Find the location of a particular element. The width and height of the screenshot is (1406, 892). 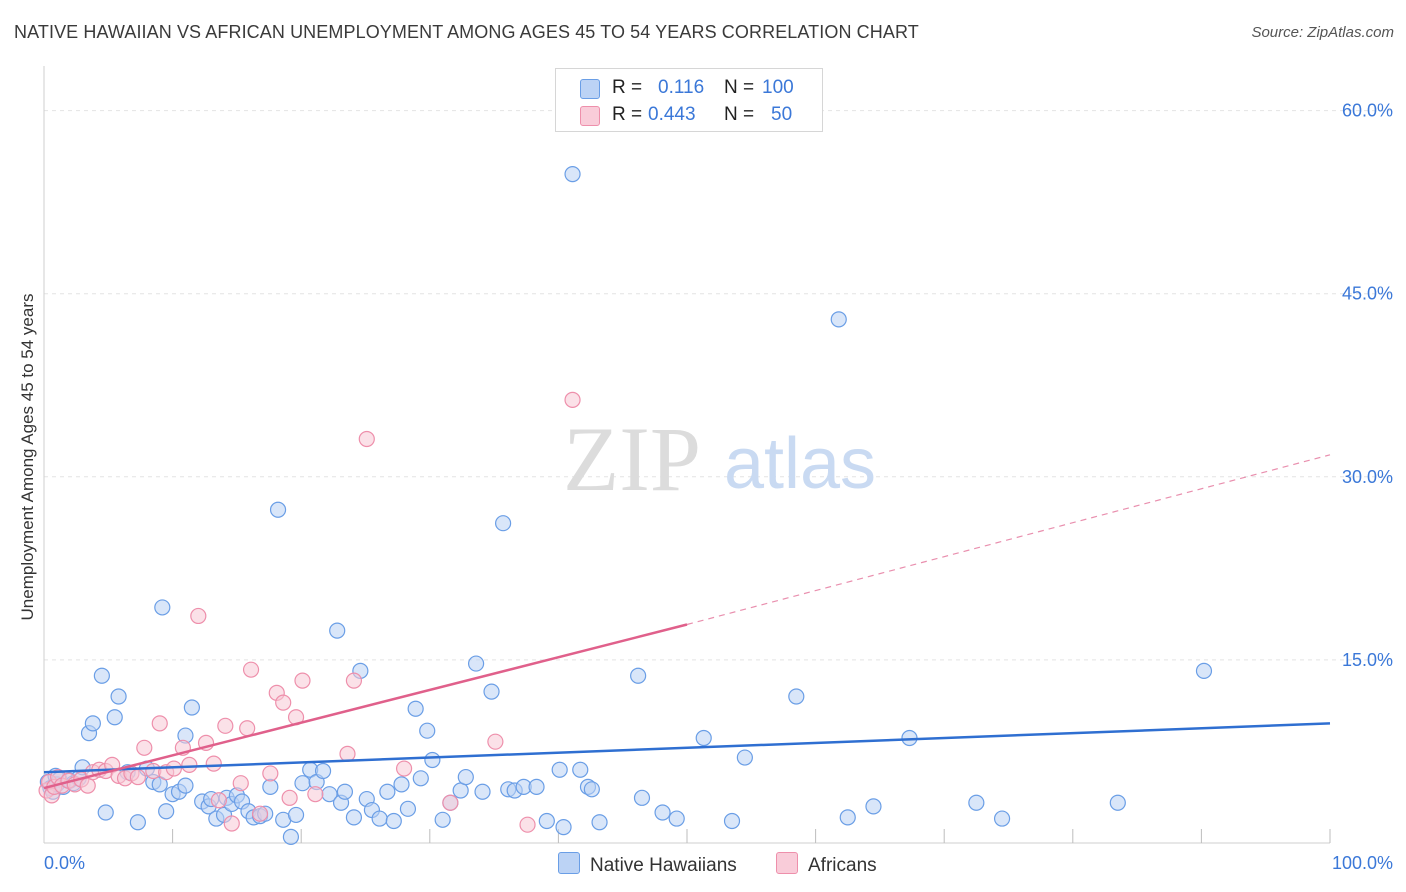

legend-n-value: 100 is located at coordinates (778, 87).